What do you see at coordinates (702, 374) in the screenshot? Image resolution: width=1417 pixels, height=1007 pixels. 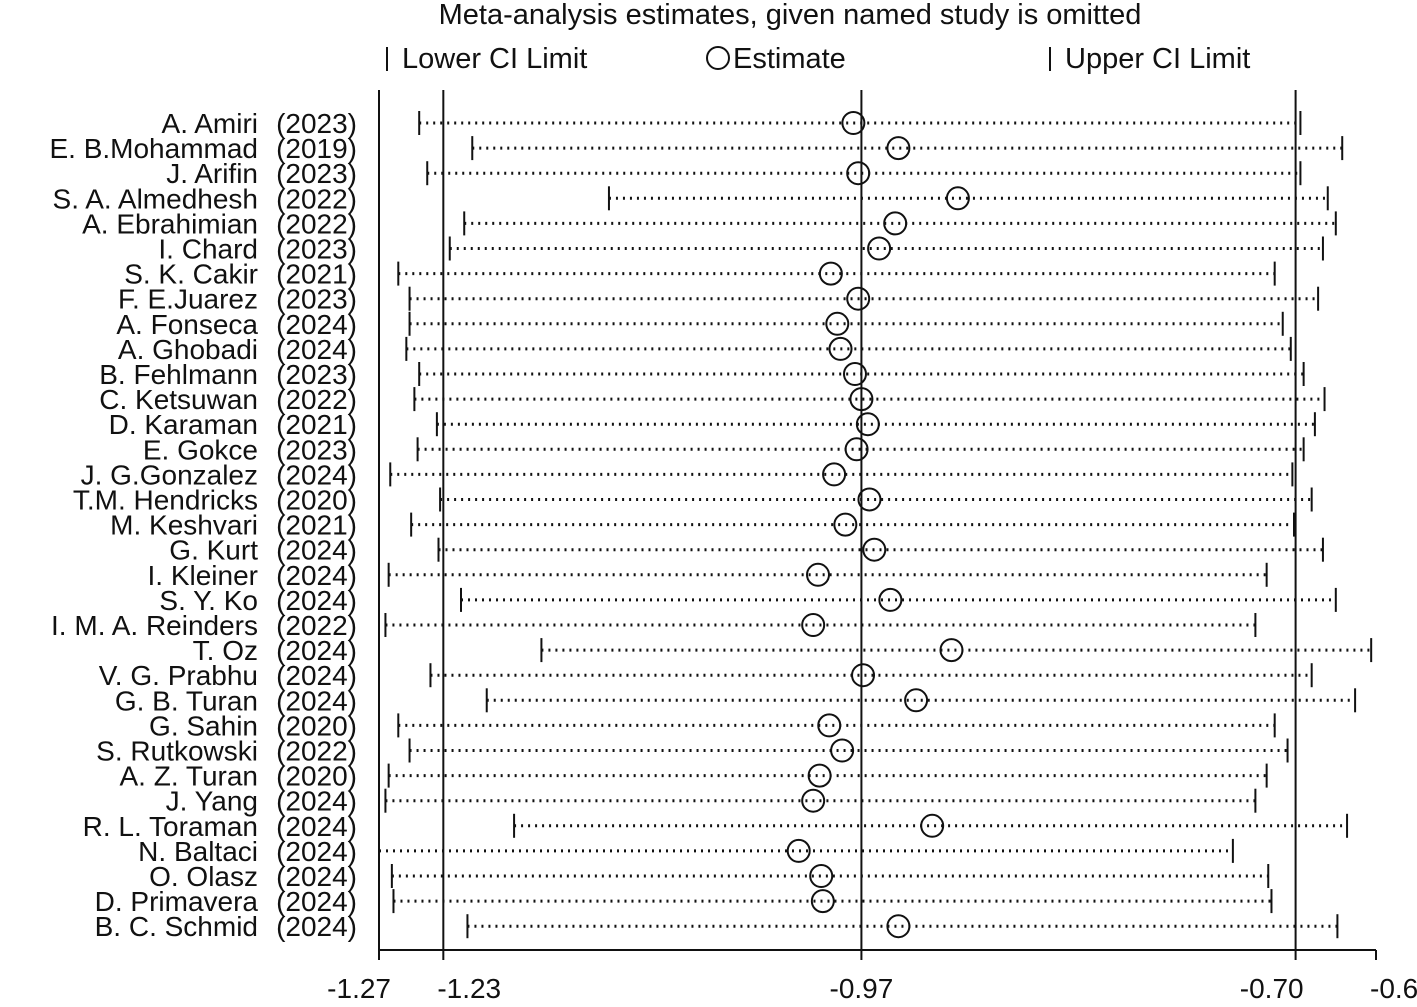 I see `study-row: B. Fehlmann (2023)` at bounding box center [702, 374].